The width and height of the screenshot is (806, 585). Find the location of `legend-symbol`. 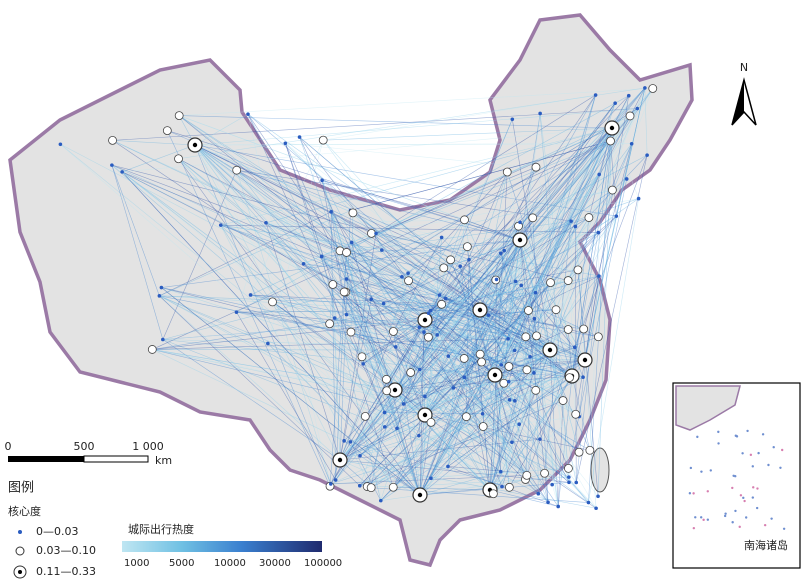

legend-symbol is located at coordinates (20, 572).